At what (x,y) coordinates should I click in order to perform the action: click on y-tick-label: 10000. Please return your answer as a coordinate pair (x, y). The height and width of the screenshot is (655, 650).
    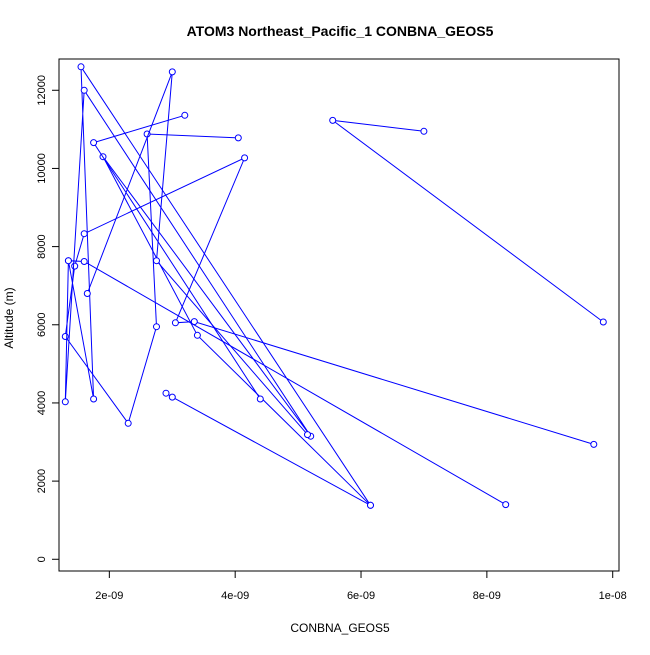
    Looking at the image, I should click on (42, 168).